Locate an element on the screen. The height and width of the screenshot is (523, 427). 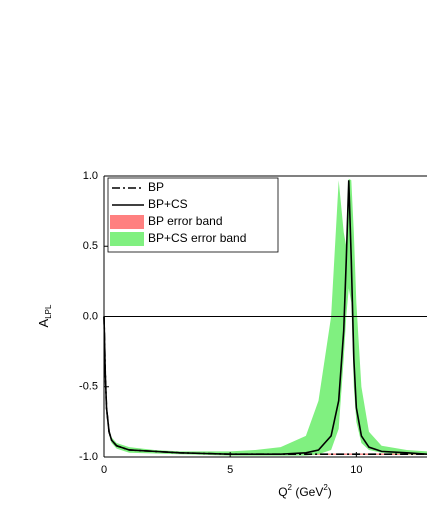
x-axis-label: Q2 (GeV2) is located at coordinates (305, 491).